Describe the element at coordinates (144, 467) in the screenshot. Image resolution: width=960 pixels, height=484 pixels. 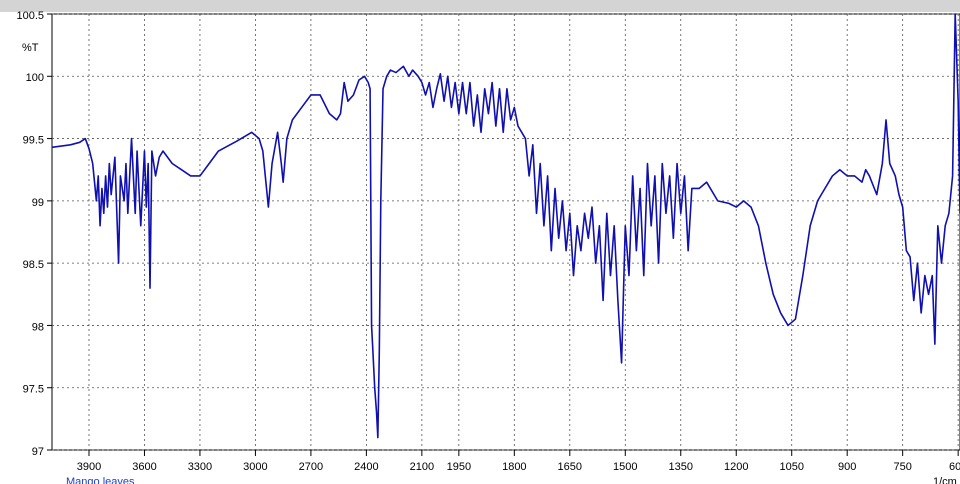
I see `x-tick-label: 3600` at that location.